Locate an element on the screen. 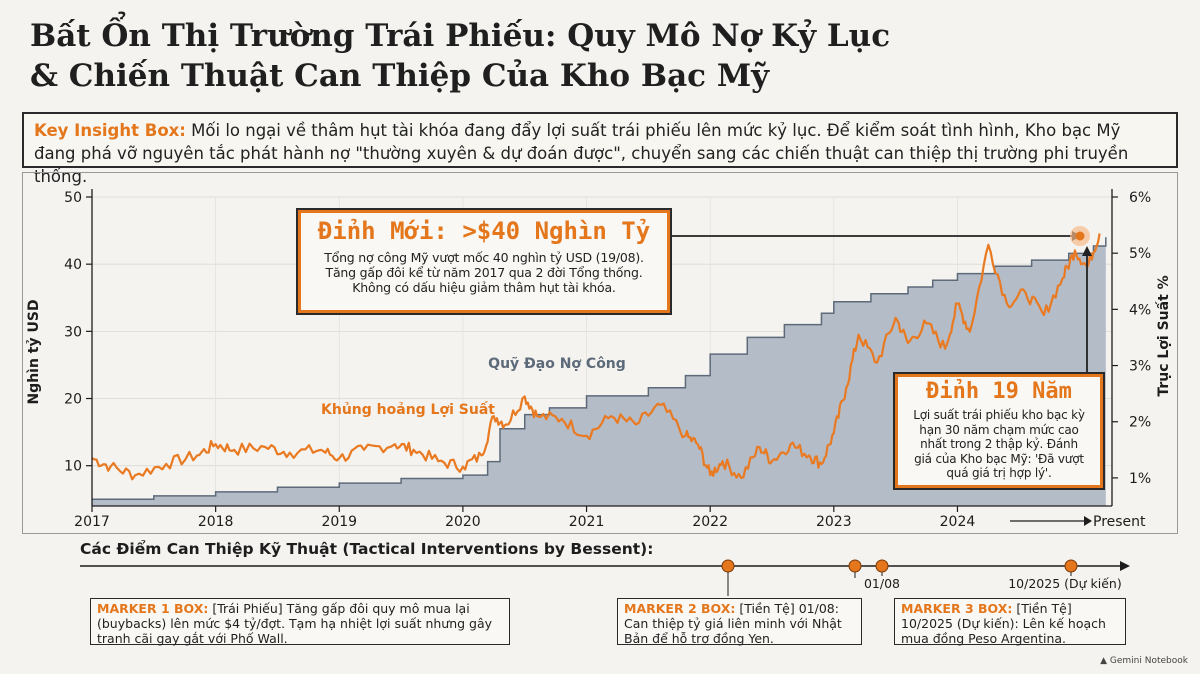 This screenshot has height=674, width=1200. yield-series-label: Khủng hoảng Lợi Suất is located at coordinates (408, 409).